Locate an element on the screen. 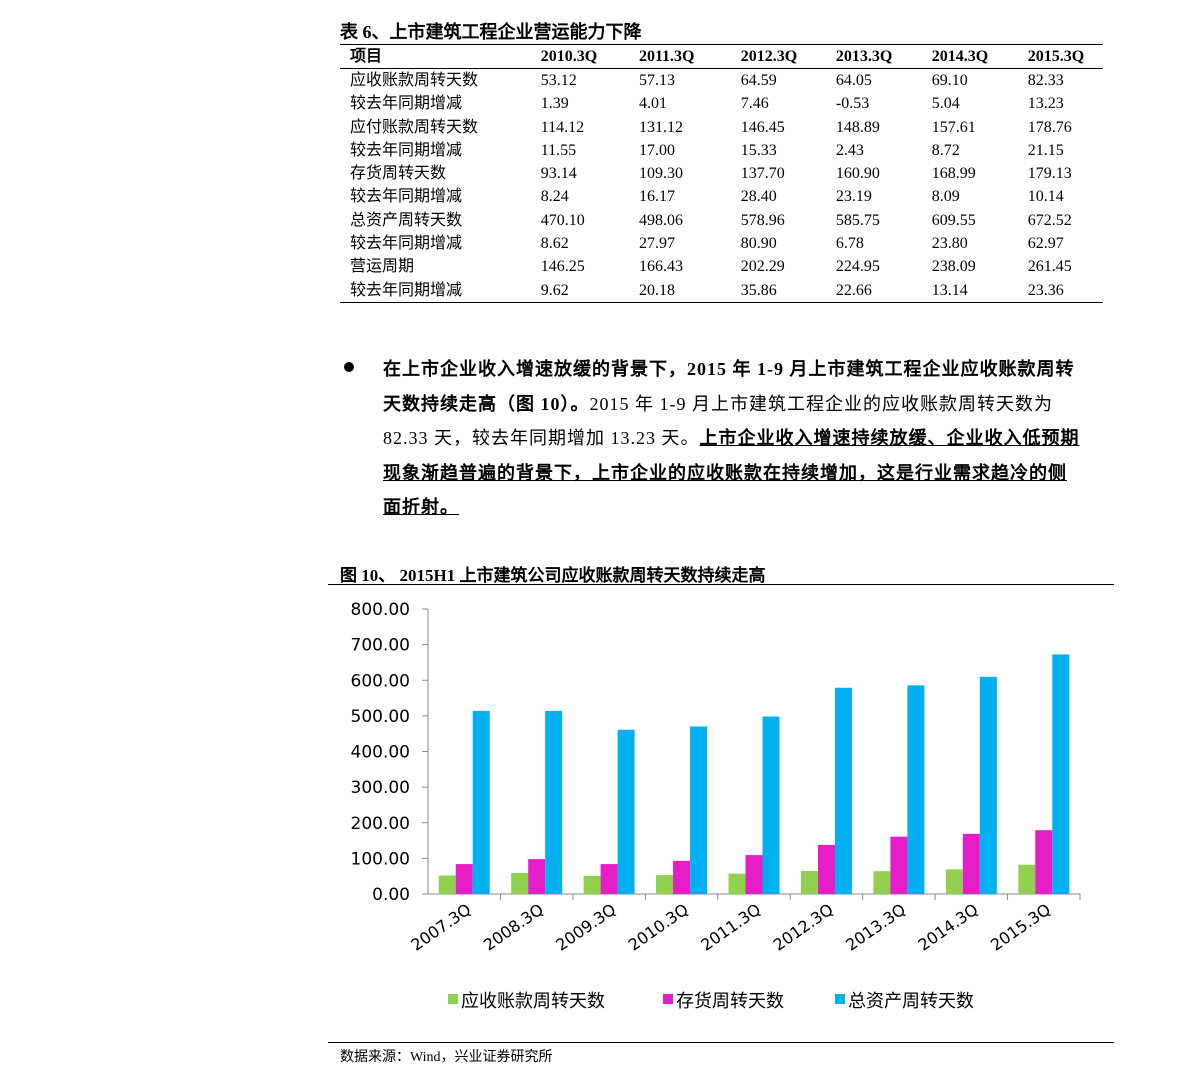  table-row: 较去年同期增减 8.24 16.17 28.40 23.19 8.09 10.14 is located at coordinates (721, 197).